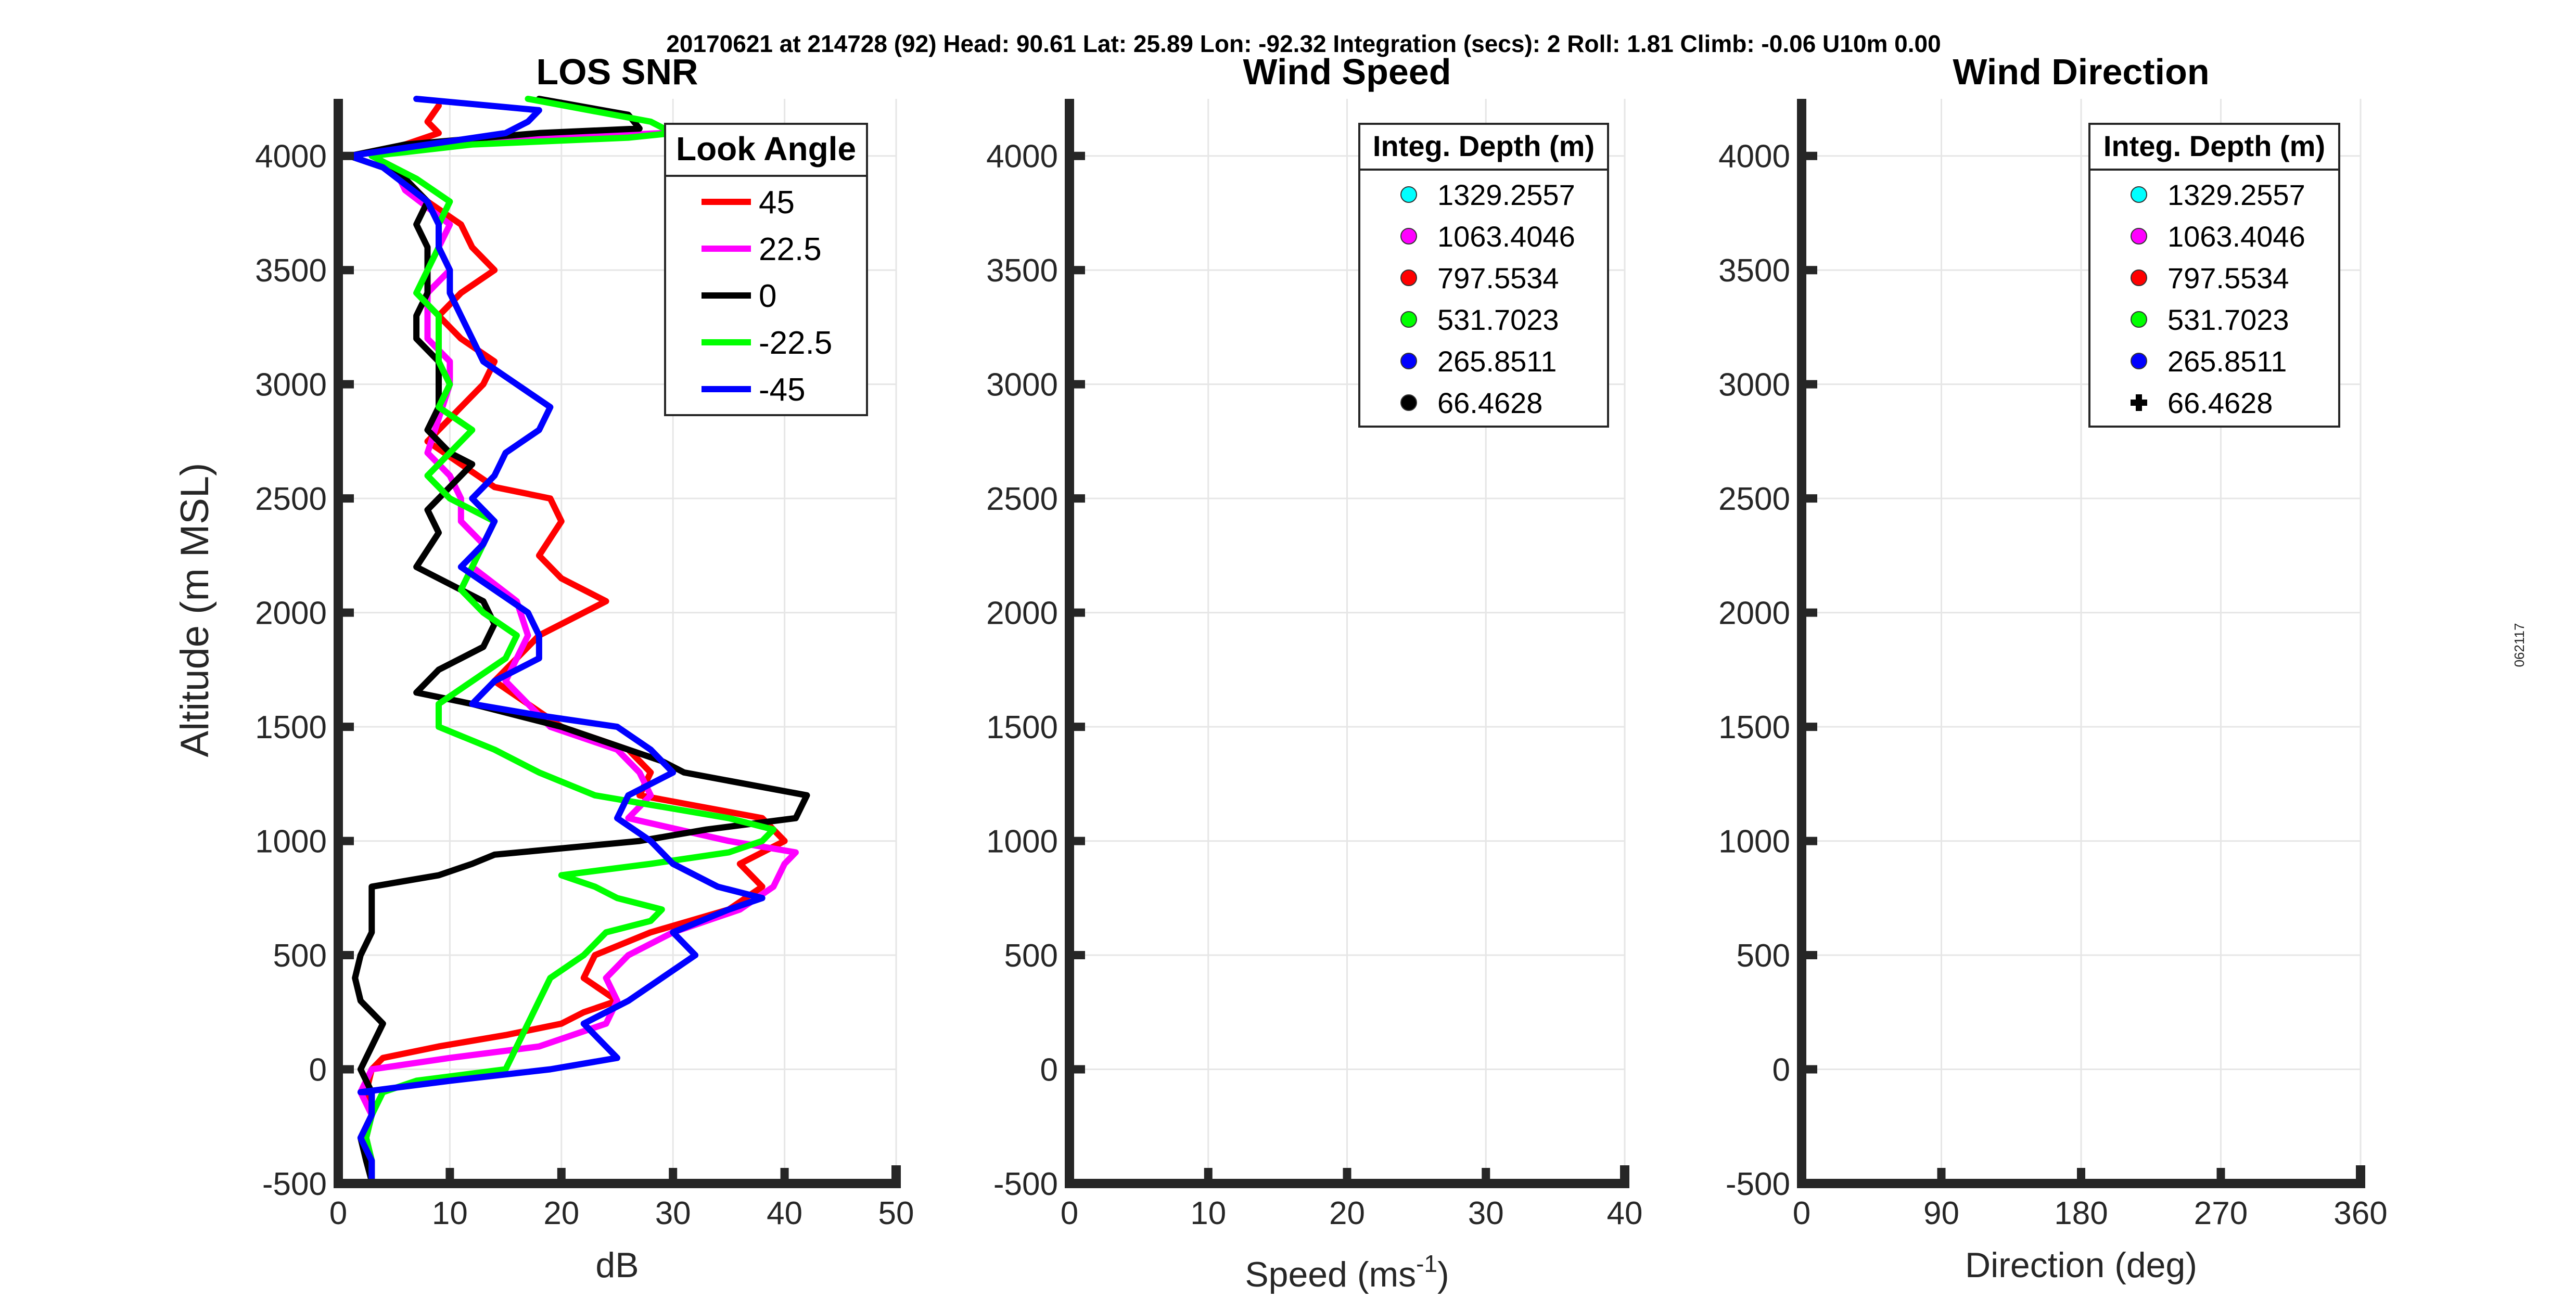 This screenshot has width=2576, height=1312. What do you see at coordinates (1330, 1275) in the screenshot?
I see `x-axis-label-main: Speed (ms` at bounding box center [1330, 1275].